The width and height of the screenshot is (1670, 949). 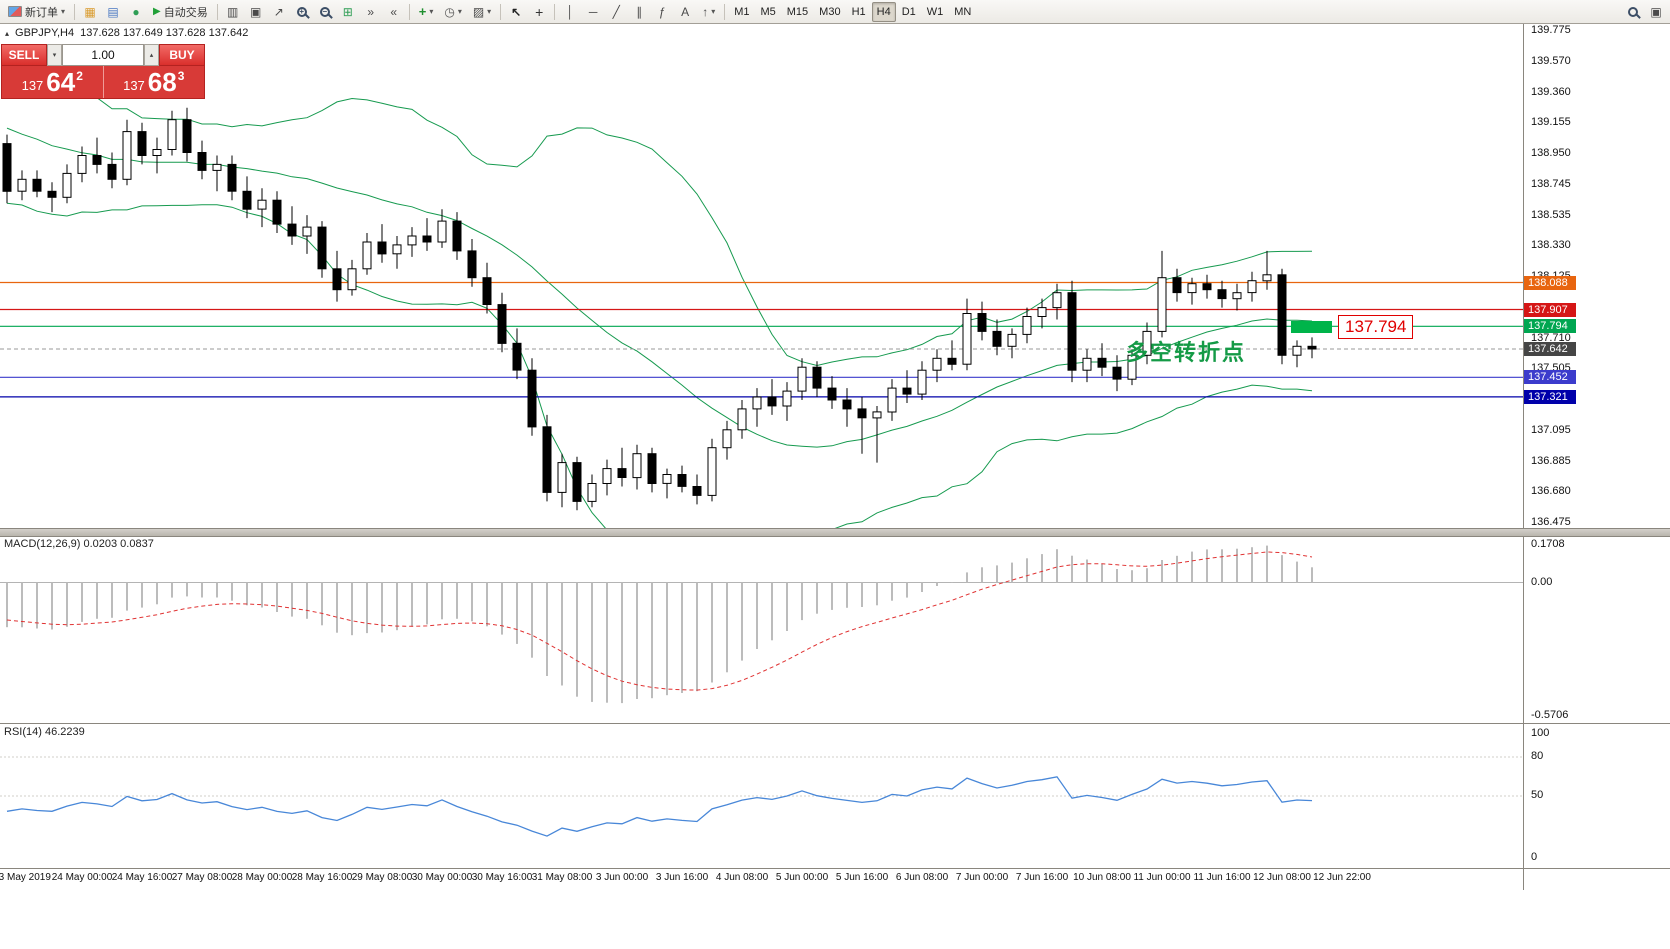 I want to click on new-window-button: ▣, so click(x=1656, y=12).